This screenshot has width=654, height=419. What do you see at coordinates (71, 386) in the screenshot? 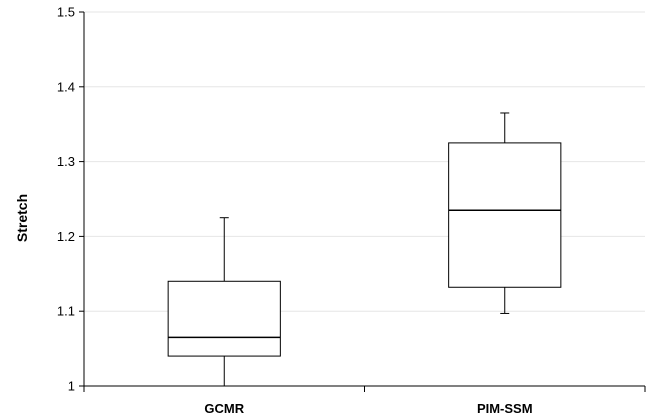
I see `y-tick-label: 1` at bounding box center [71, 386].